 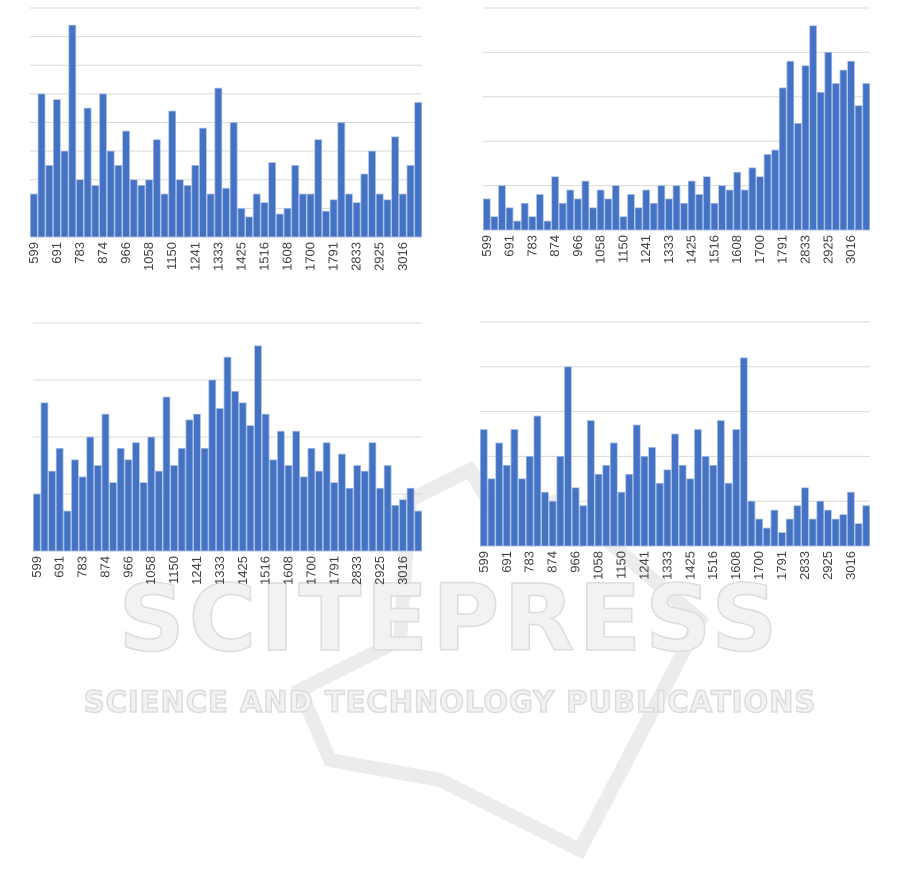 I want to click on x-tick-label: 691, so click(x=59, y=567).